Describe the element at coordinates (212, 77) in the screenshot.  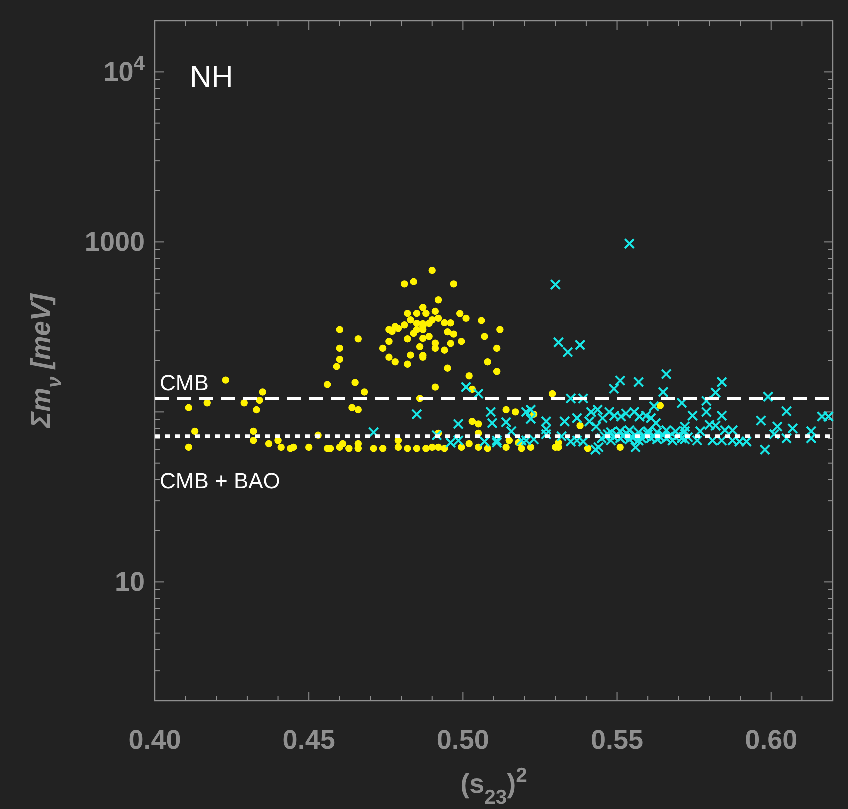
I see `annotation: NH` at that location.